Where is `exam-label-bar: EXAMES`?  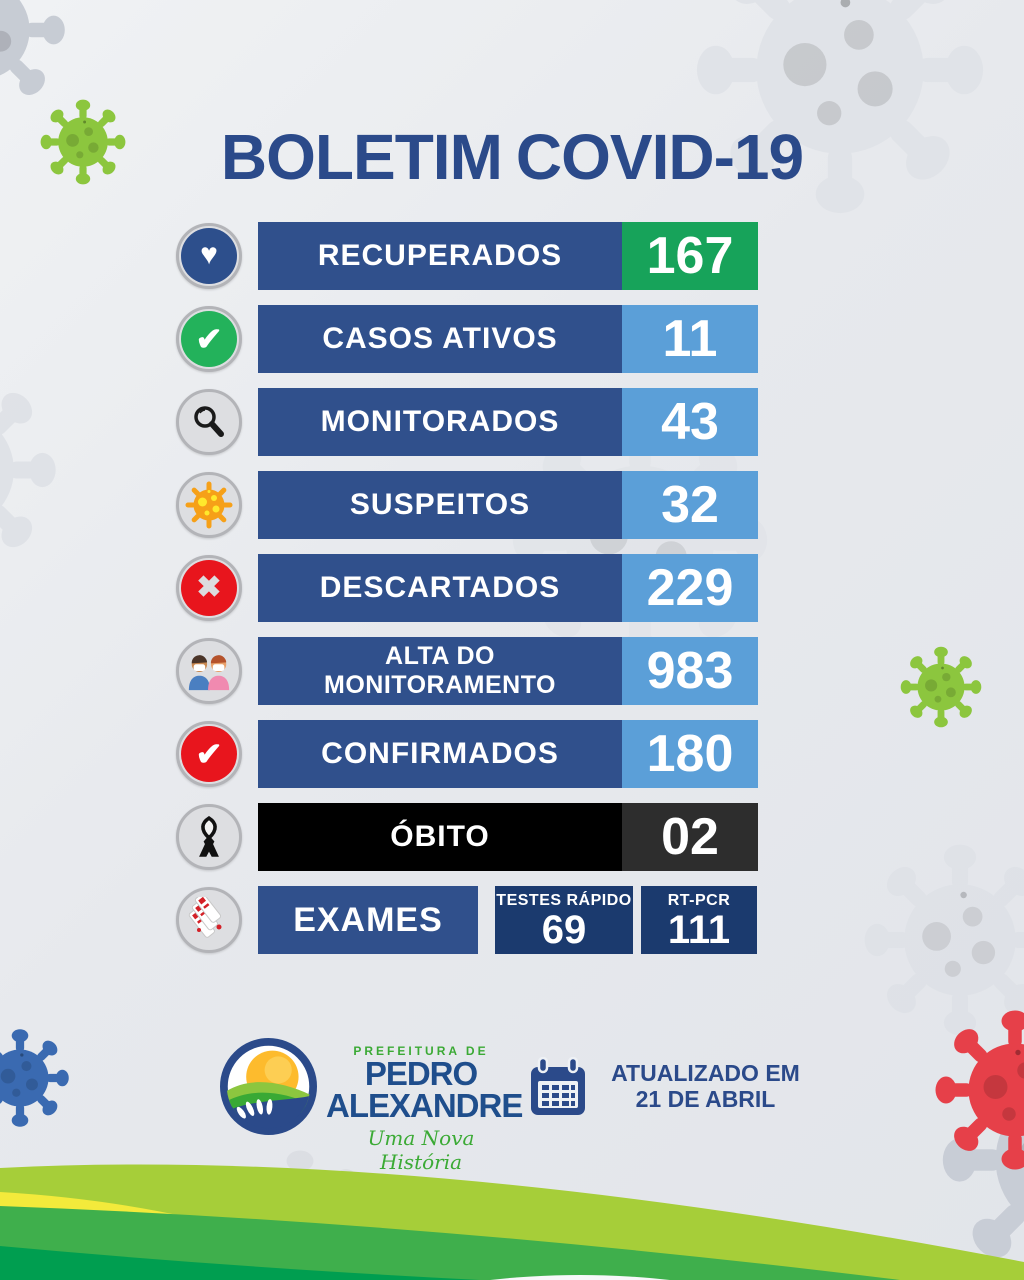
exam-label-bar: EXAMES is located at coordinates (368, 920).